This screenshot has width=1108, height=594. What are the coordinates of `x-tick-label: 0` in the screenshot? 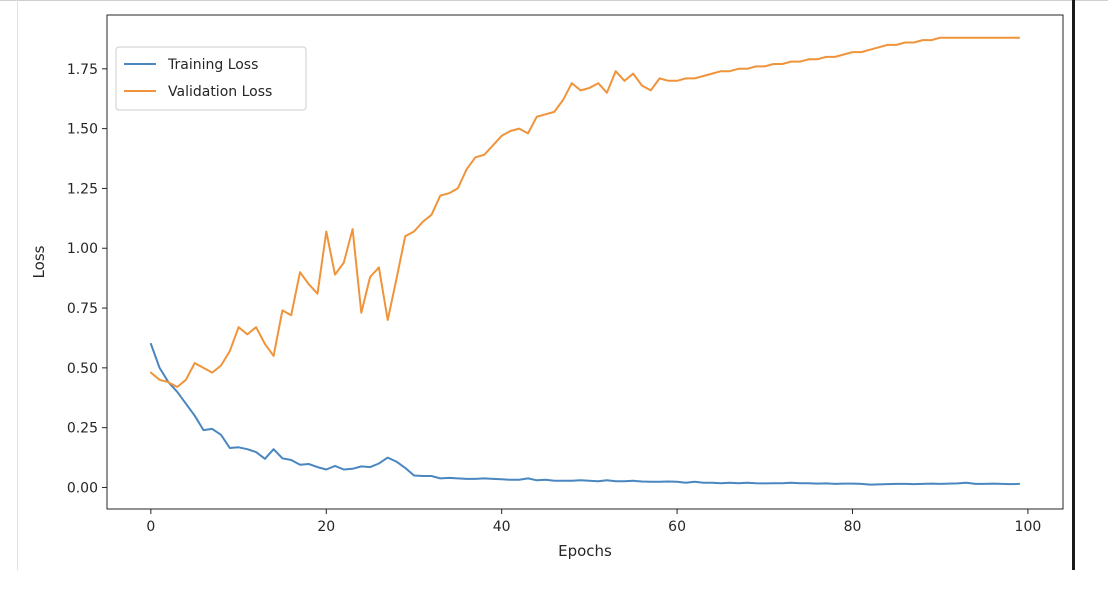 It's located at (150, 527).